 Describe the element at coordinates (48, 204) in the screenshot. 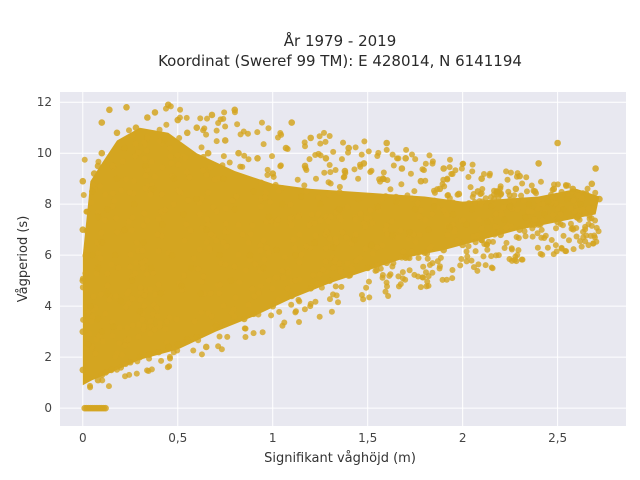

I see `y-tick-label: 8` at that location.